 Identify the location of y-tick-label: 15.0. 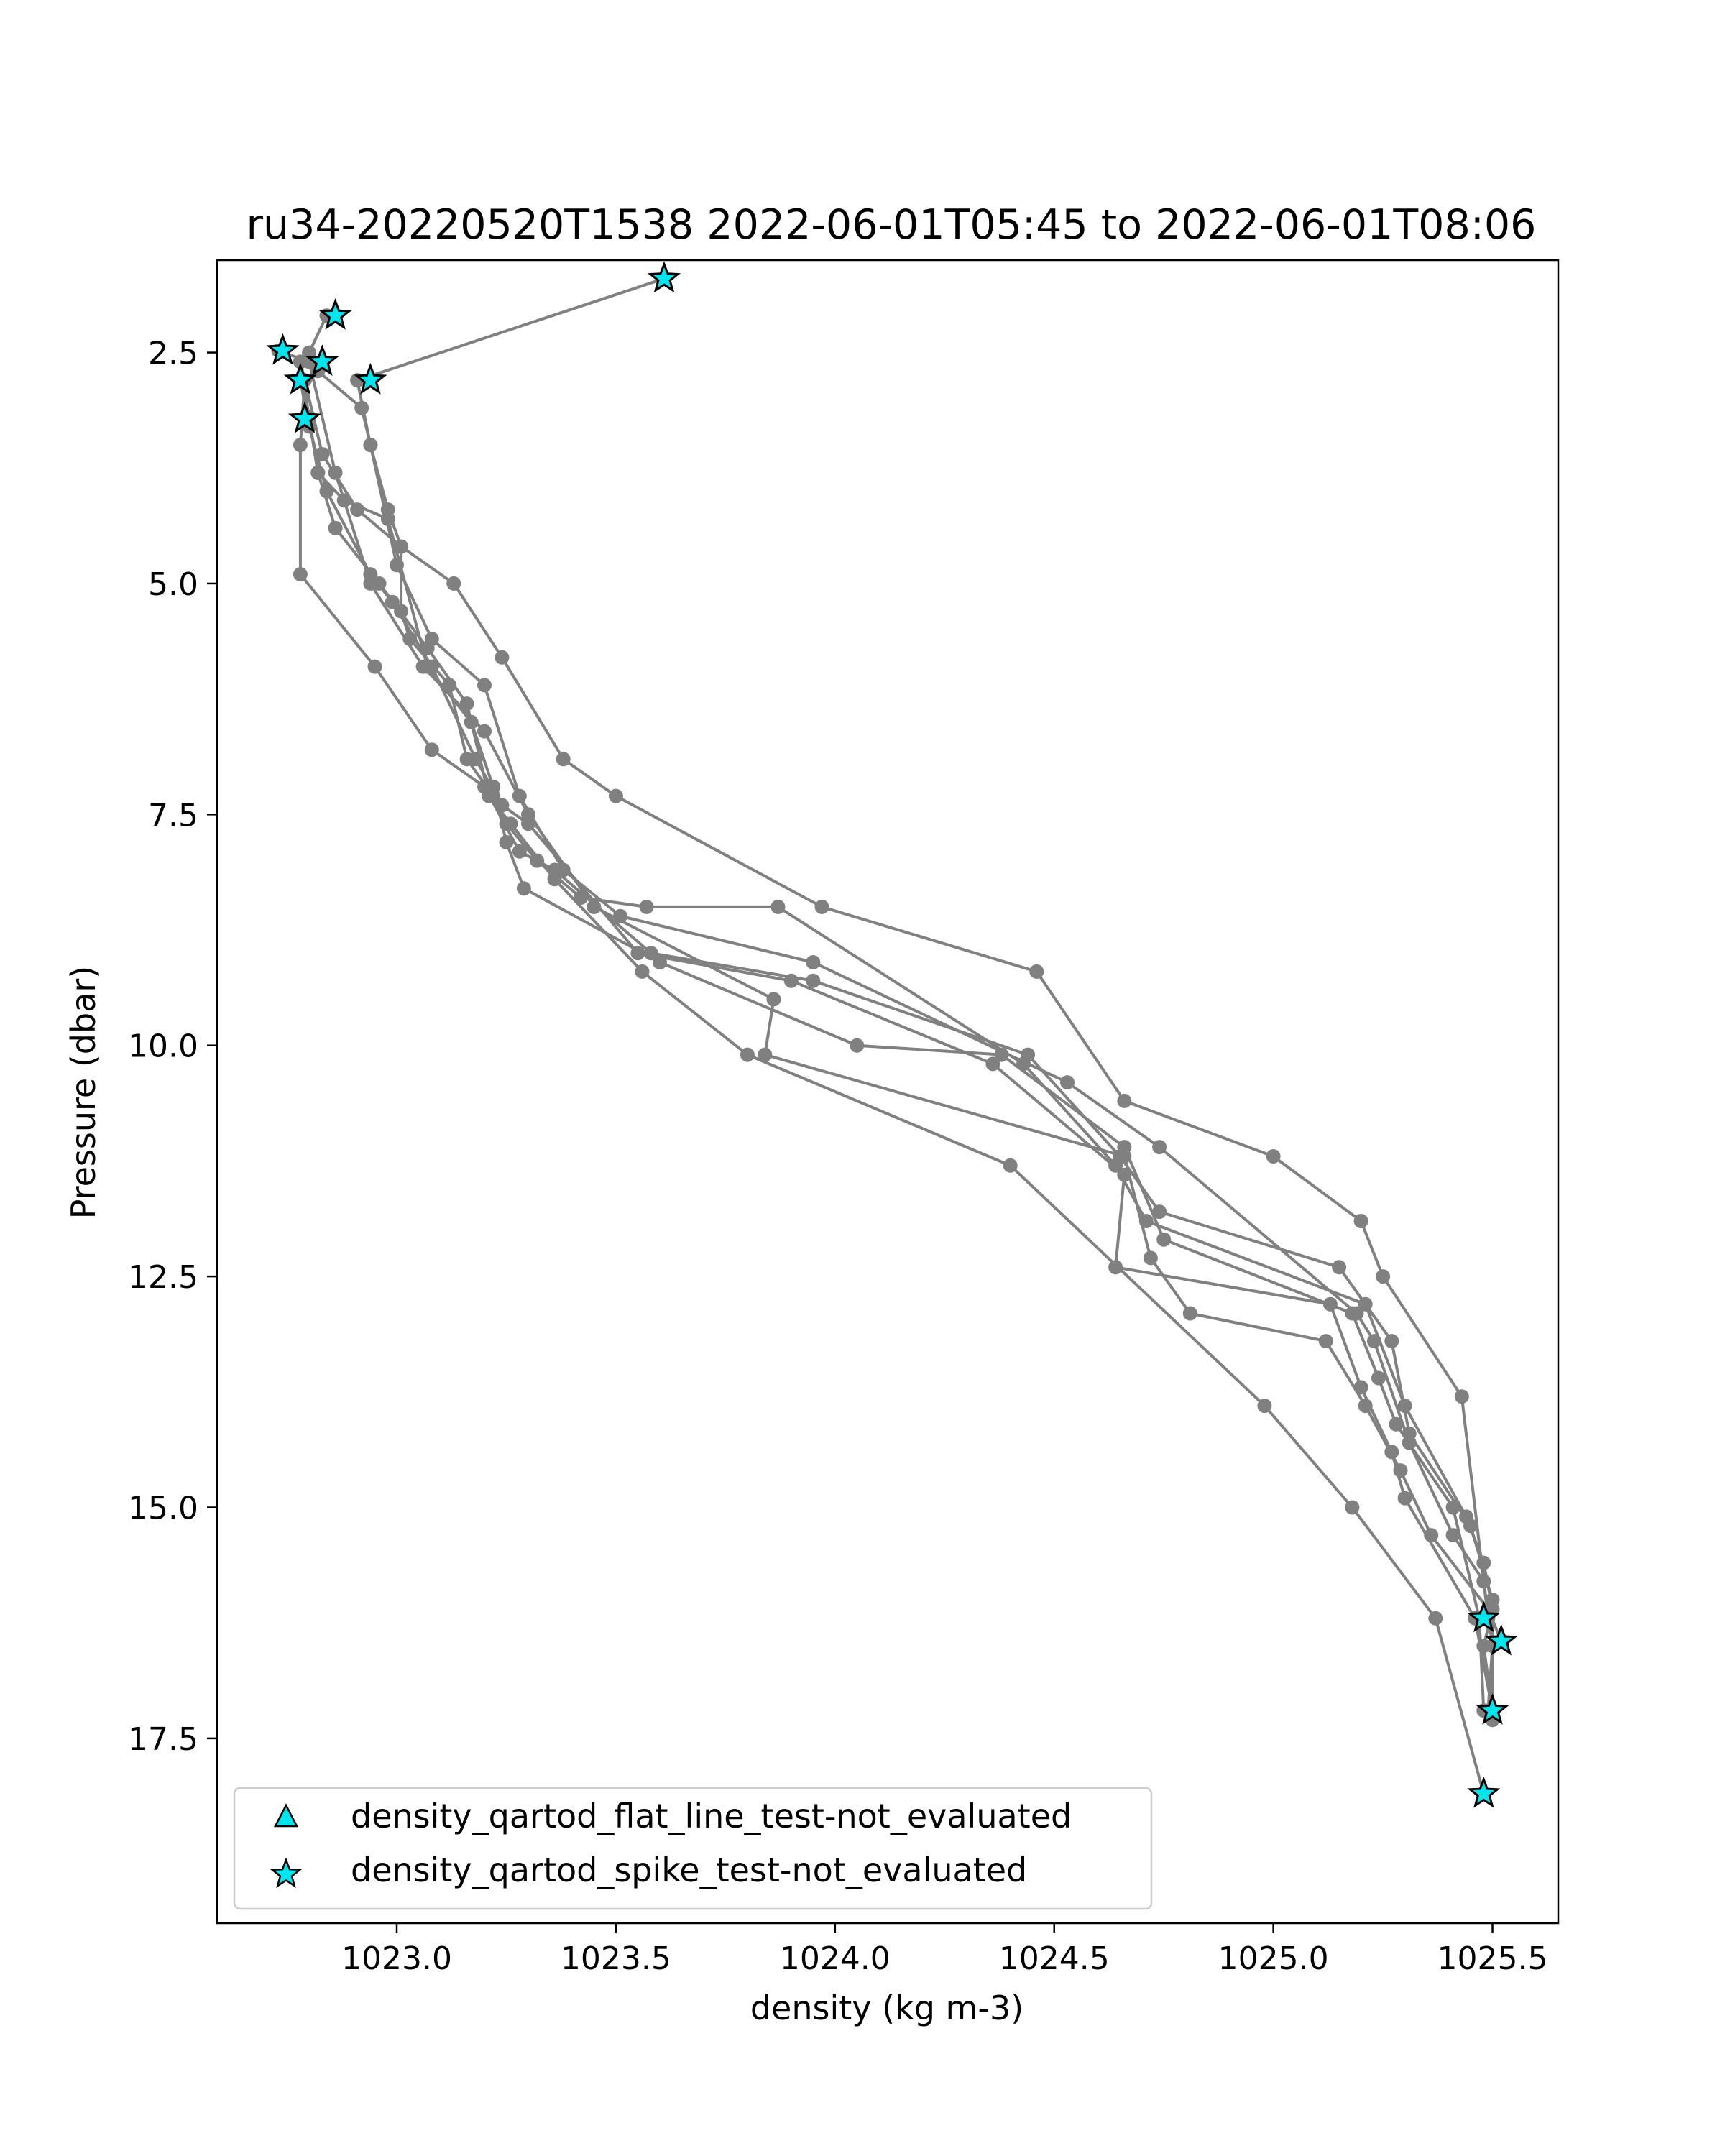
(163, 1509).